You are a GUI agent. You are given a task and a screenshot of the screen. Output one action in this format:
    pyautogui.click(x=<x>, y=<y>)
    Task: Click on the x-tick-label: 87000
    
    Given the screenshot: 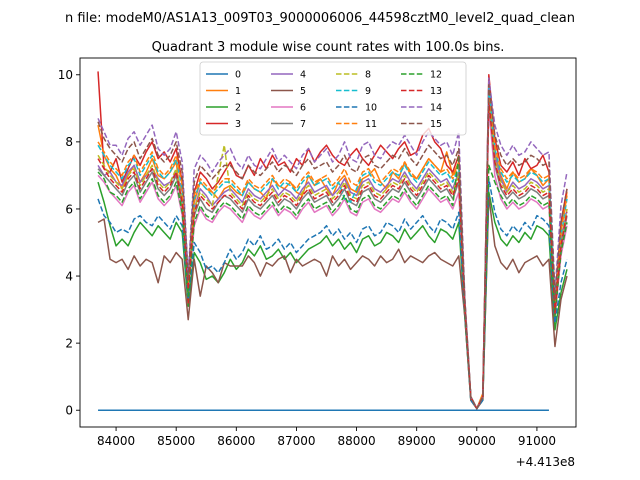 What is the action you would take?
    pyautogui.click(x=296, y=441)
    